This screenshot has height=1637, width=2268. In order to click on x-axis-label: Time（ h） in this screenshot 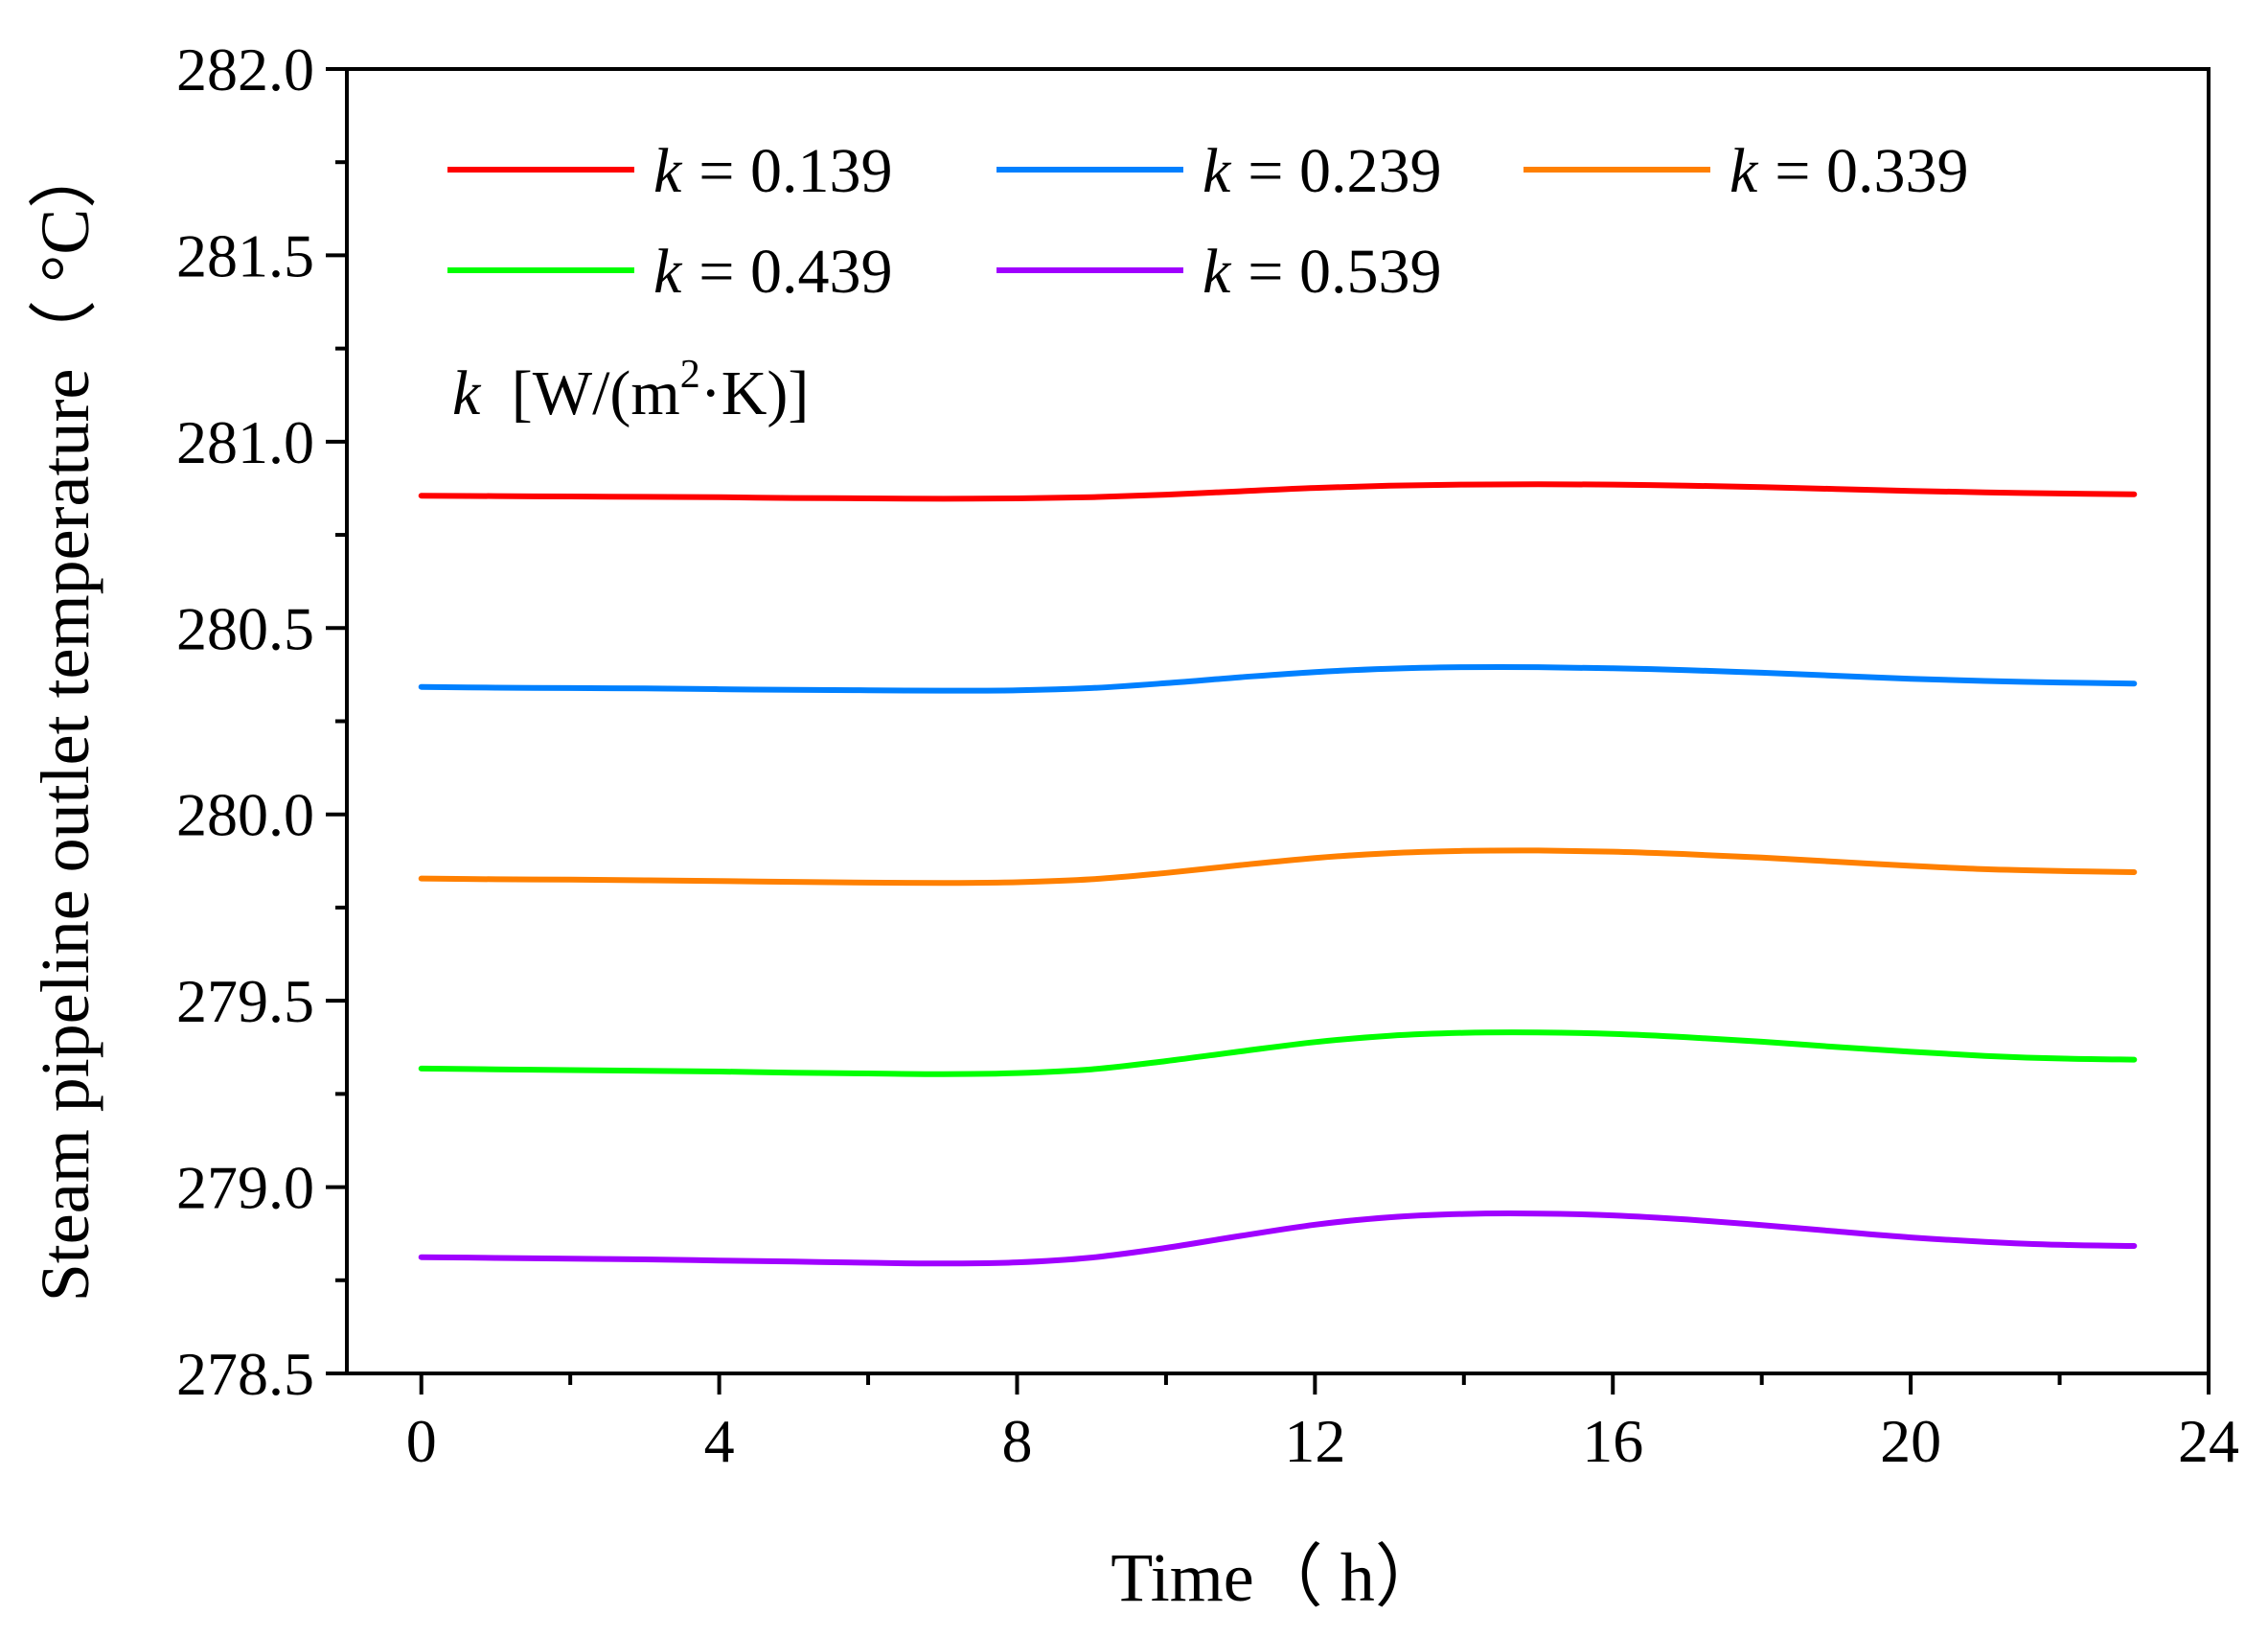, I will do `click(1277, 1577)`.